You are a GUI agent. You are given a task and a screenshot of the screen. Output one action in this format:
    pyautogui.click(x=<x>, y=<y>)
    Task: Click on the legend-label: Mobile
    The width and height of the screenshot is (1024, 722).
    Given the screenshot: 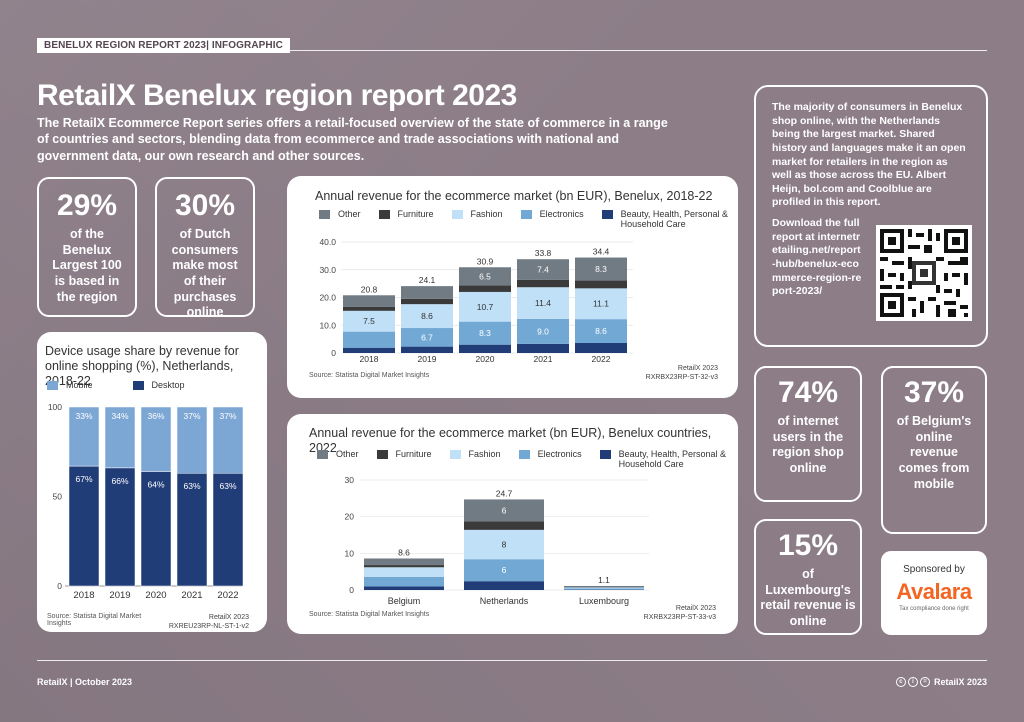 What is the action you would take?
    pyautogui.click(x=79, y=385)
    